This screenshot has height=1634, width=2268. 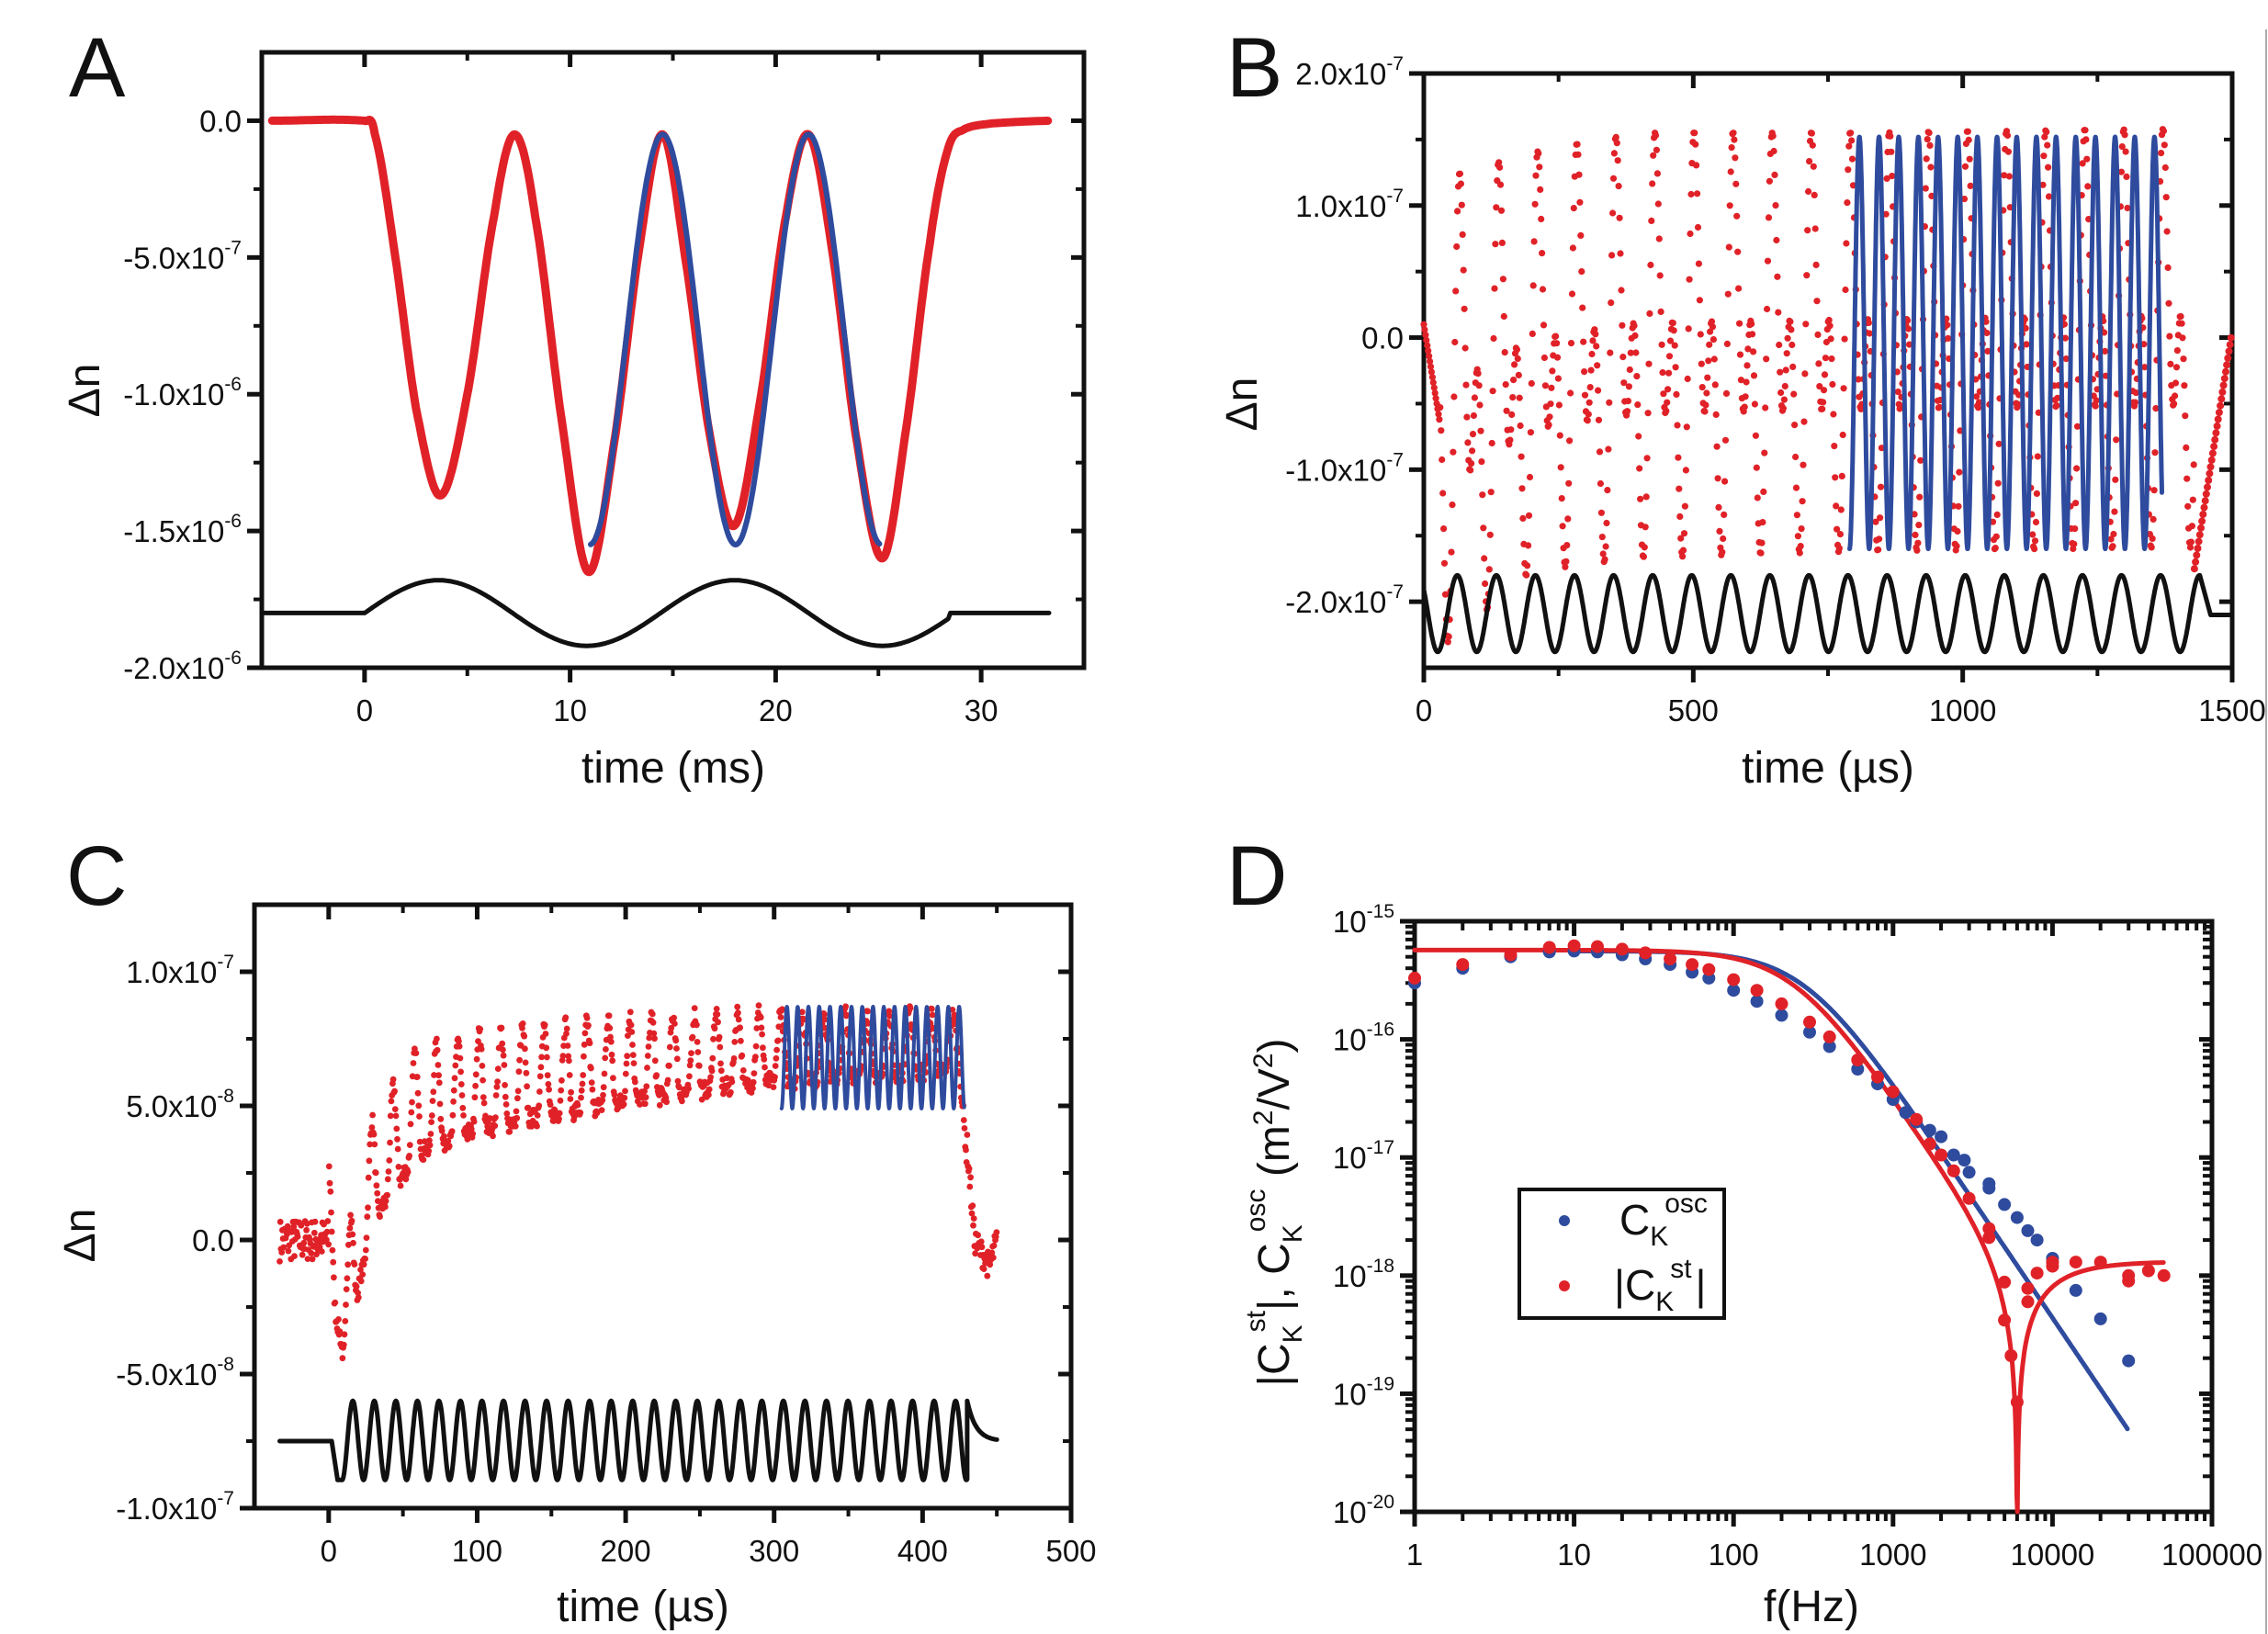 I want to click on x-tick-label: 100, so click(x=1734, y=1555).